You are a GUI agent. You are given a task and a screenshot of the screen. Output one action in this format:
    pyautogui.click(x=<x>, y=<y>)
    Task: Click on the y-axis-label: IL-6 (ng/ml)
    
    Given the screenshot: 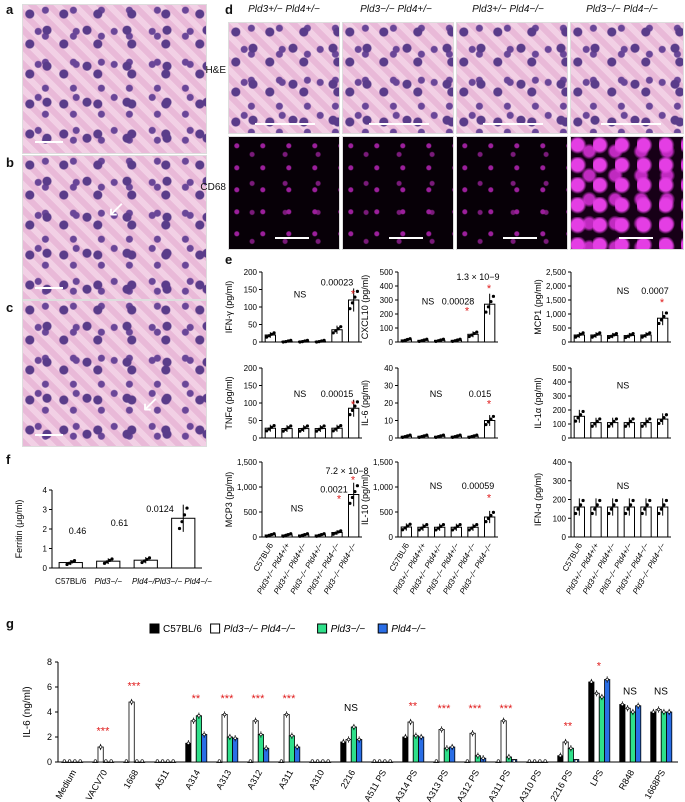 What is the action you would take?
    pyautogui.click(x=27, y=711)
    